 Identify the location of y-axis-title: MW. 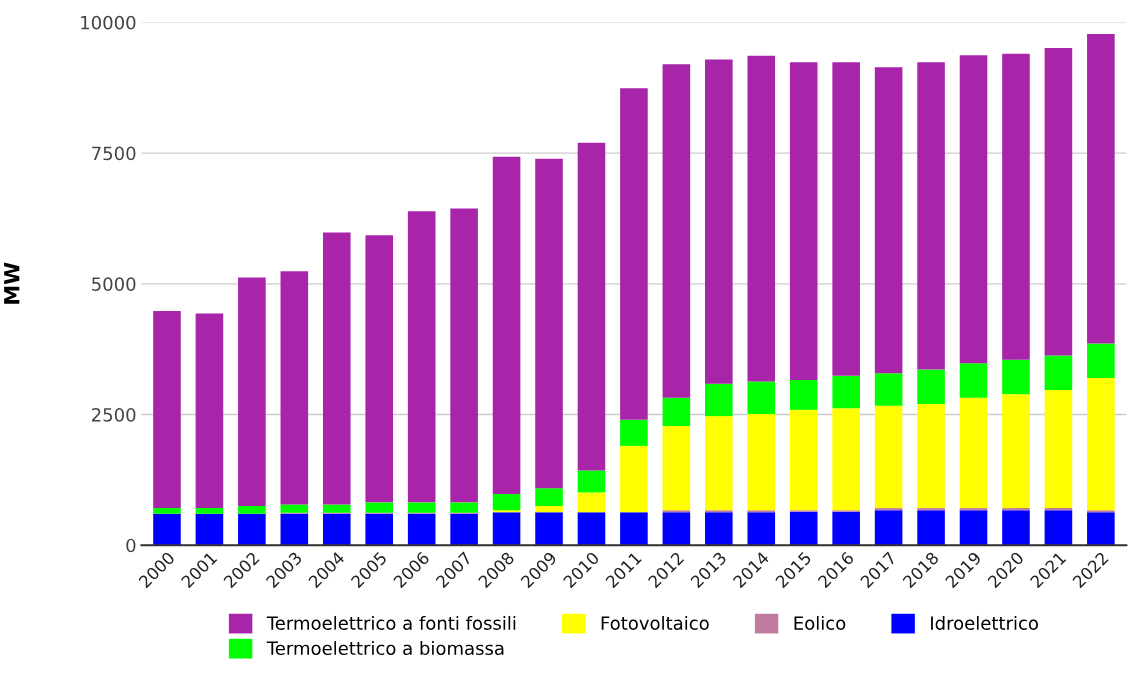
(12, 283).